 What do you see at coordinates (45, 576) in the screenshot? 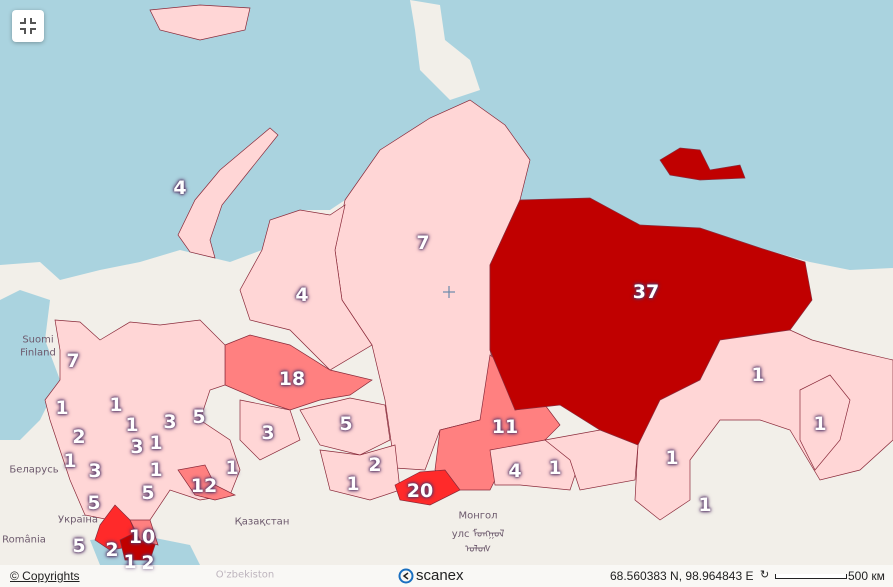
I see `copyrights-link: © Copyrights` at bounding box center [45, 576].